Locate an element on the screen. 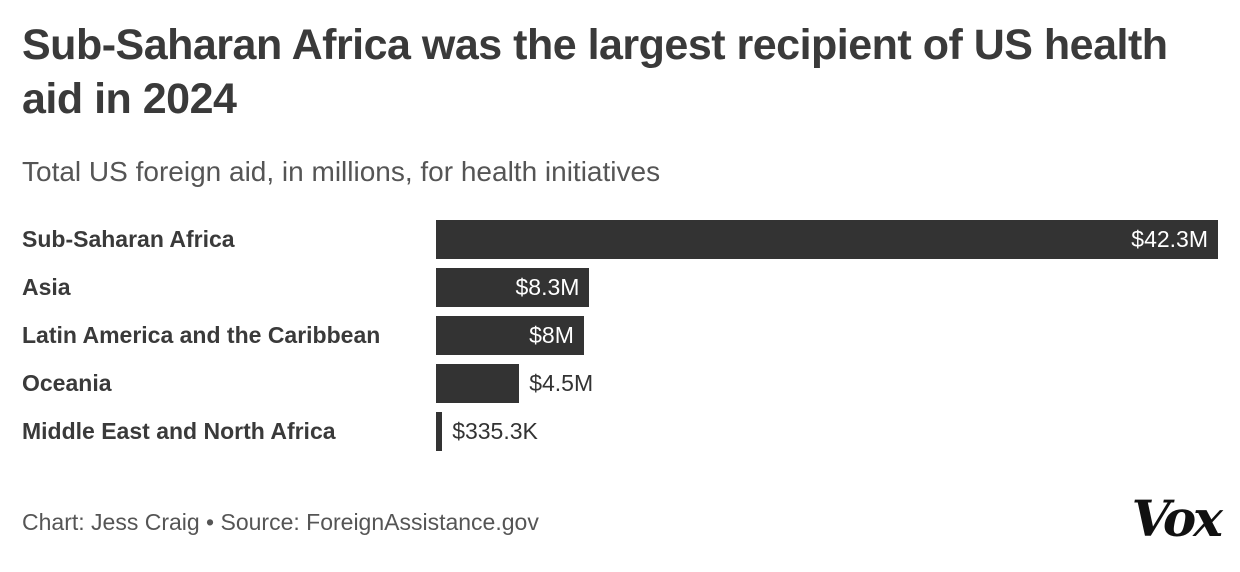 The width and height of the screenshot is (1240, 572). value-label: $42.3M is located at coordinates (1169, 239).